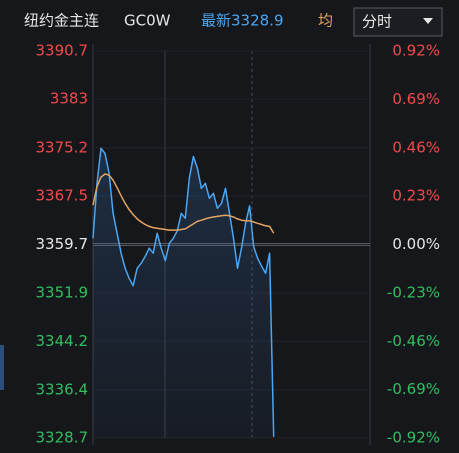 The width and height of the screenshot is (459, 453). I want to click on y-tick-label: 3375.2, so click(62, 147).